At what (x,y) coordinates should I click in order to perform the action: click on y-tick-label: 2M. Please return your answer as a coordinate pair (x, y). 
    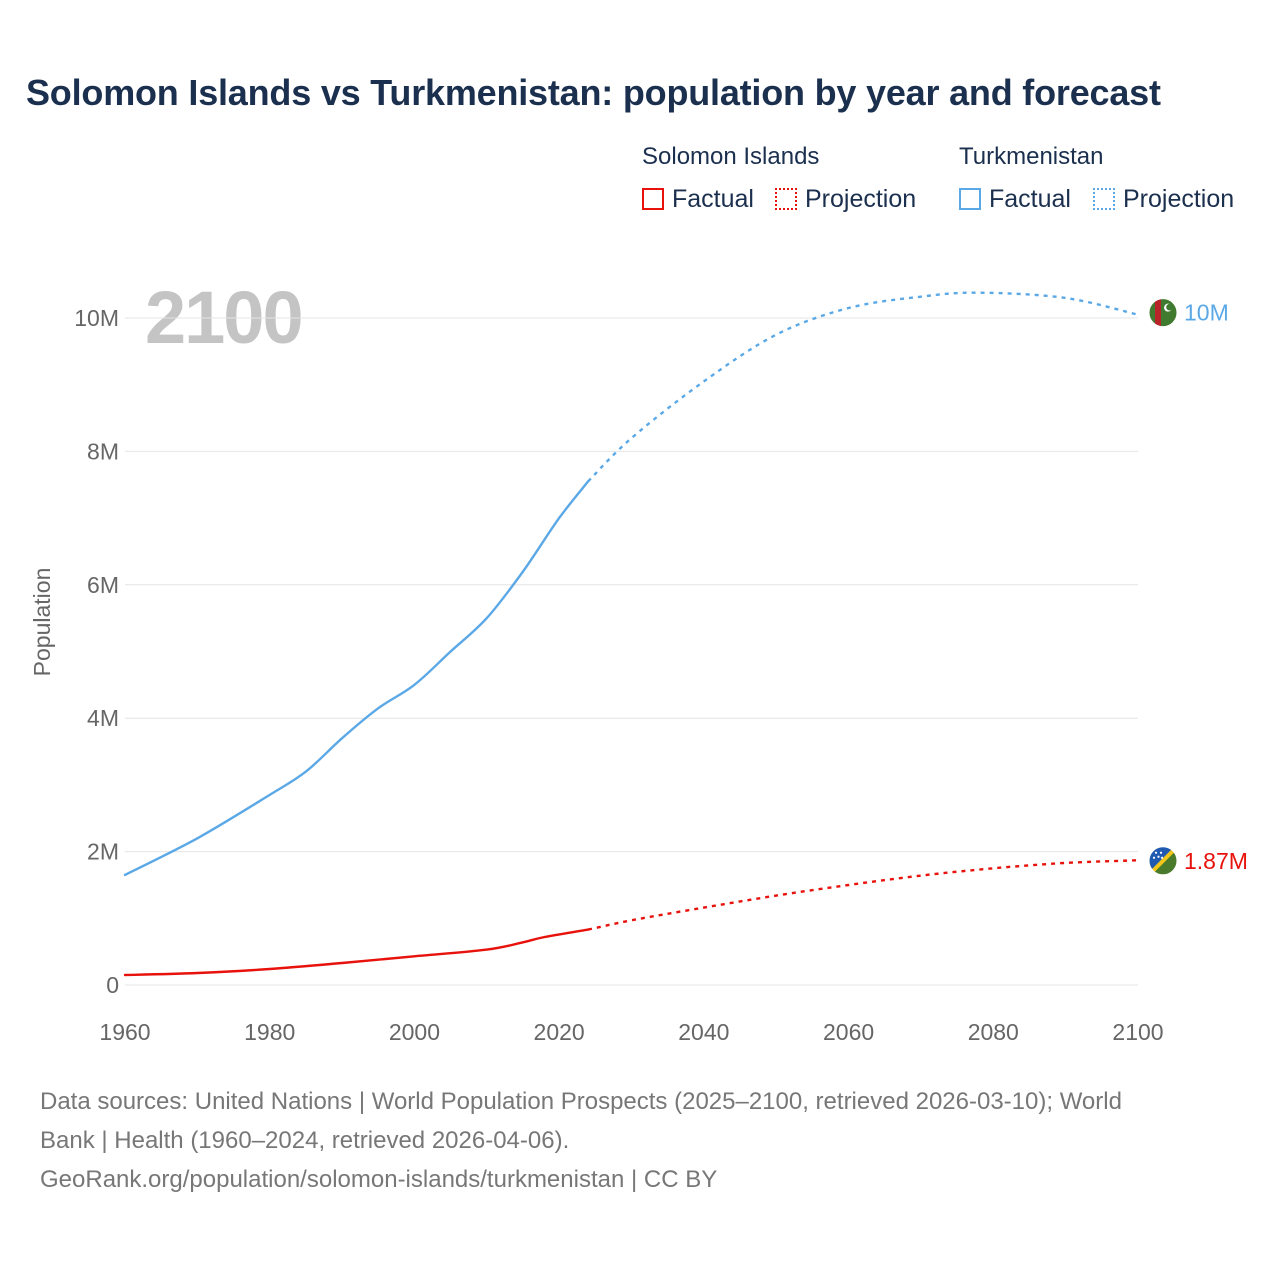
    Looking at the image, I should click on (103, 852).